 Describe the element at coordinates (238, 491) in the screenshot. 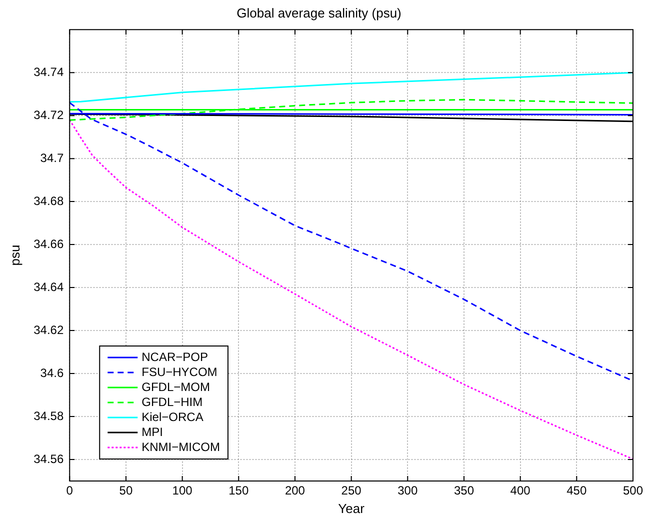

I see `x-tick-label: 150` at that location.